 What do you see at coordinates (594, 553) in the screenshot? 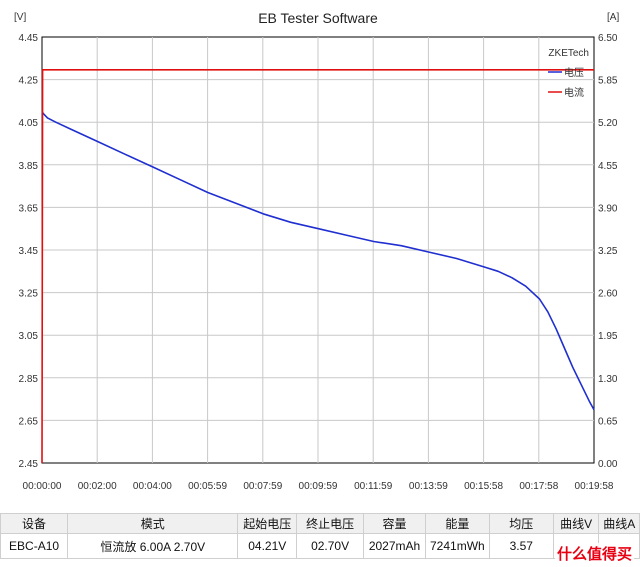
I see `watermark-logo: 什么值得买` at bounding box center [594, 553].